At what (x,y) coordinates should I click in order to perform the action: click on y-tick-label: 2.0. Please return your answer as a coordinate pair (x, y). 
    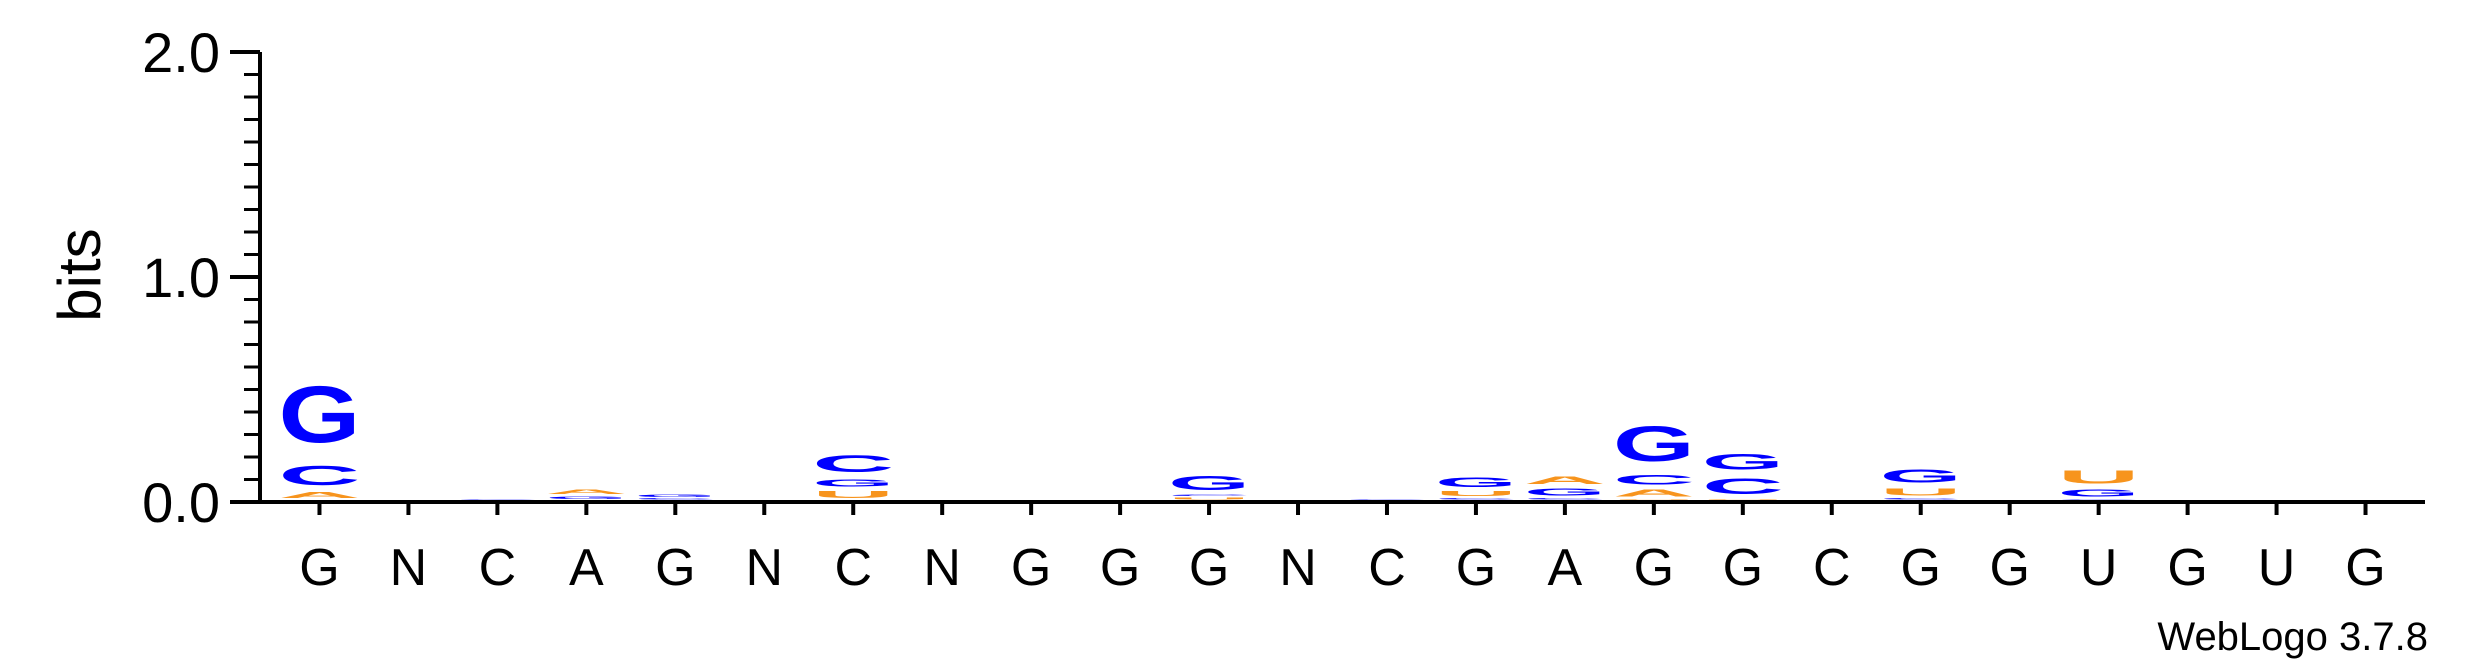
    Looking at the image, I should click on (181, 52).